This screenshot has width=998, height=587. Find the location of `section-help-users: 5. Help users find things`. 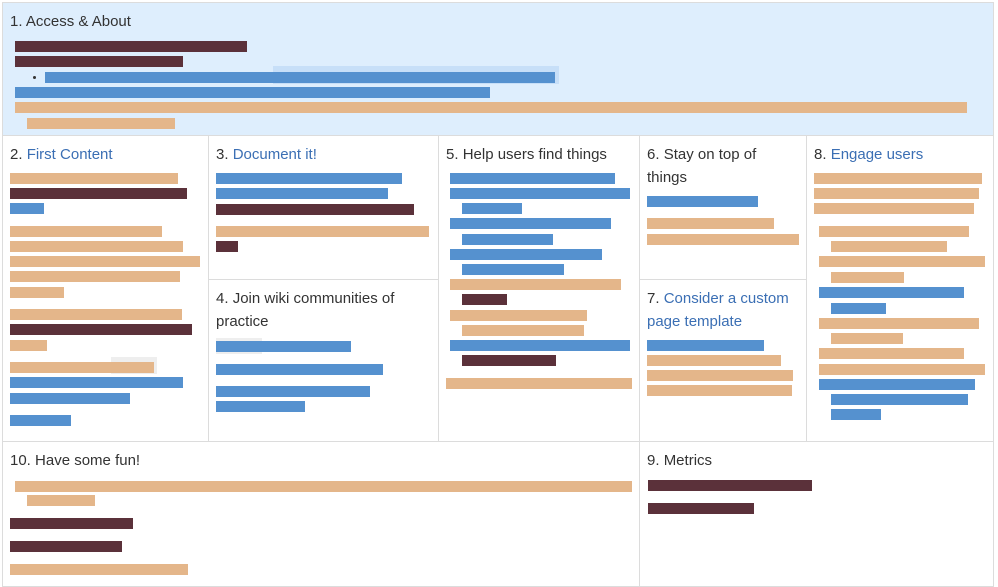

section-help-users: 5. Help users find things is located at coordinates (539, 288).